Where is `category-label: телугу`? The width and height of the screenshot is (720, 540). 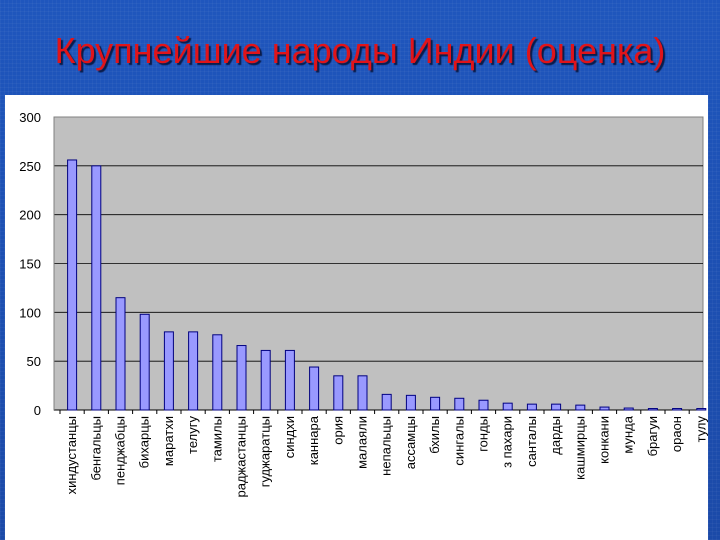
category-label: телугу is located at coordinates (192, 435).